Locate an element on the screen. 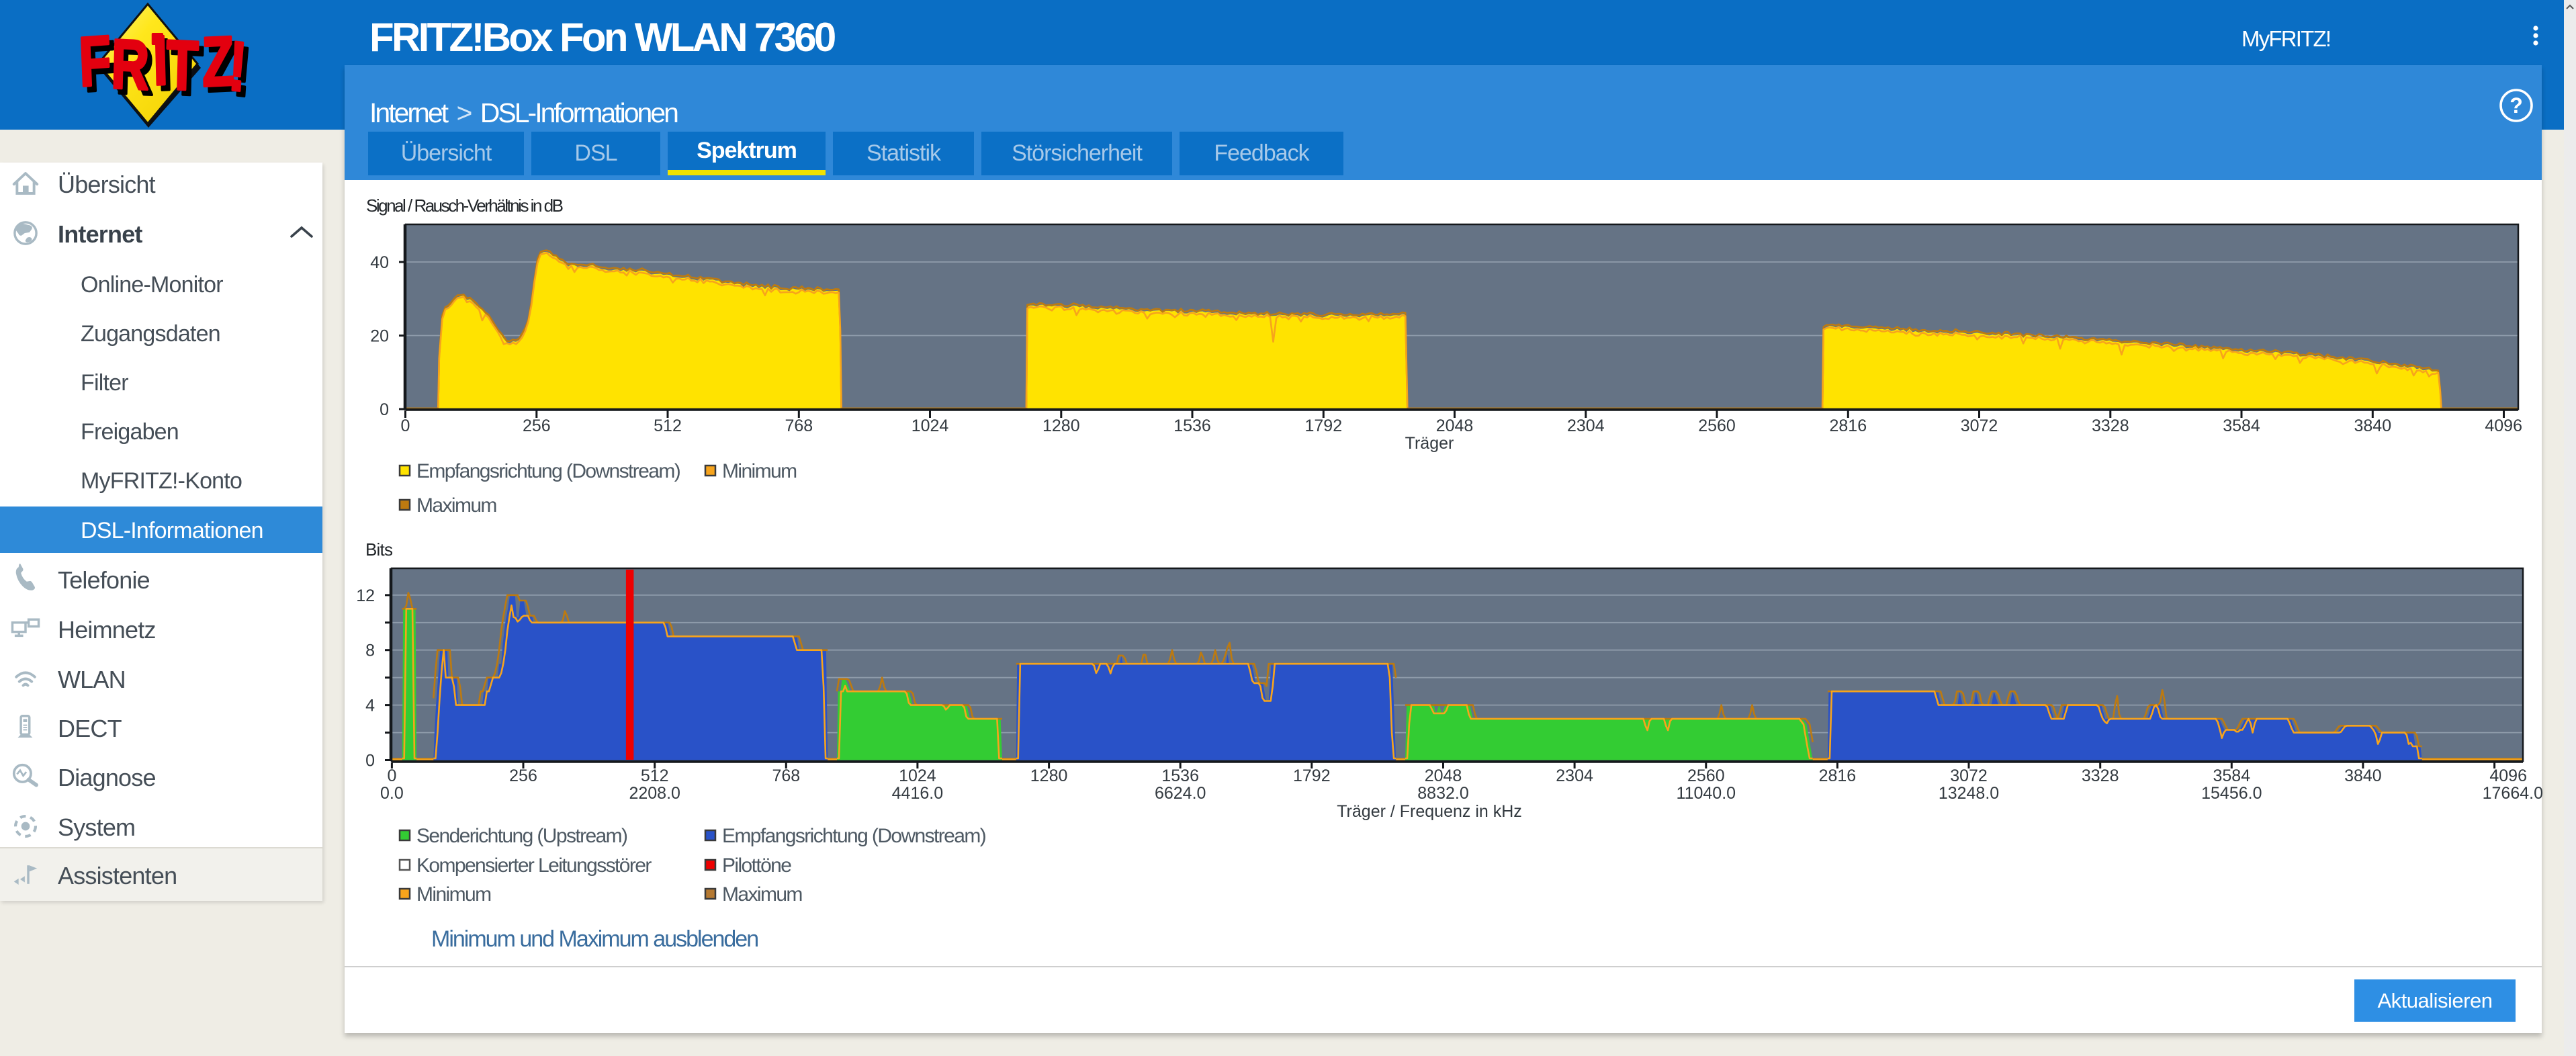 The image size is (2576, 1056). svg-text: 11040.0 is located at coordinates (1707, 793).